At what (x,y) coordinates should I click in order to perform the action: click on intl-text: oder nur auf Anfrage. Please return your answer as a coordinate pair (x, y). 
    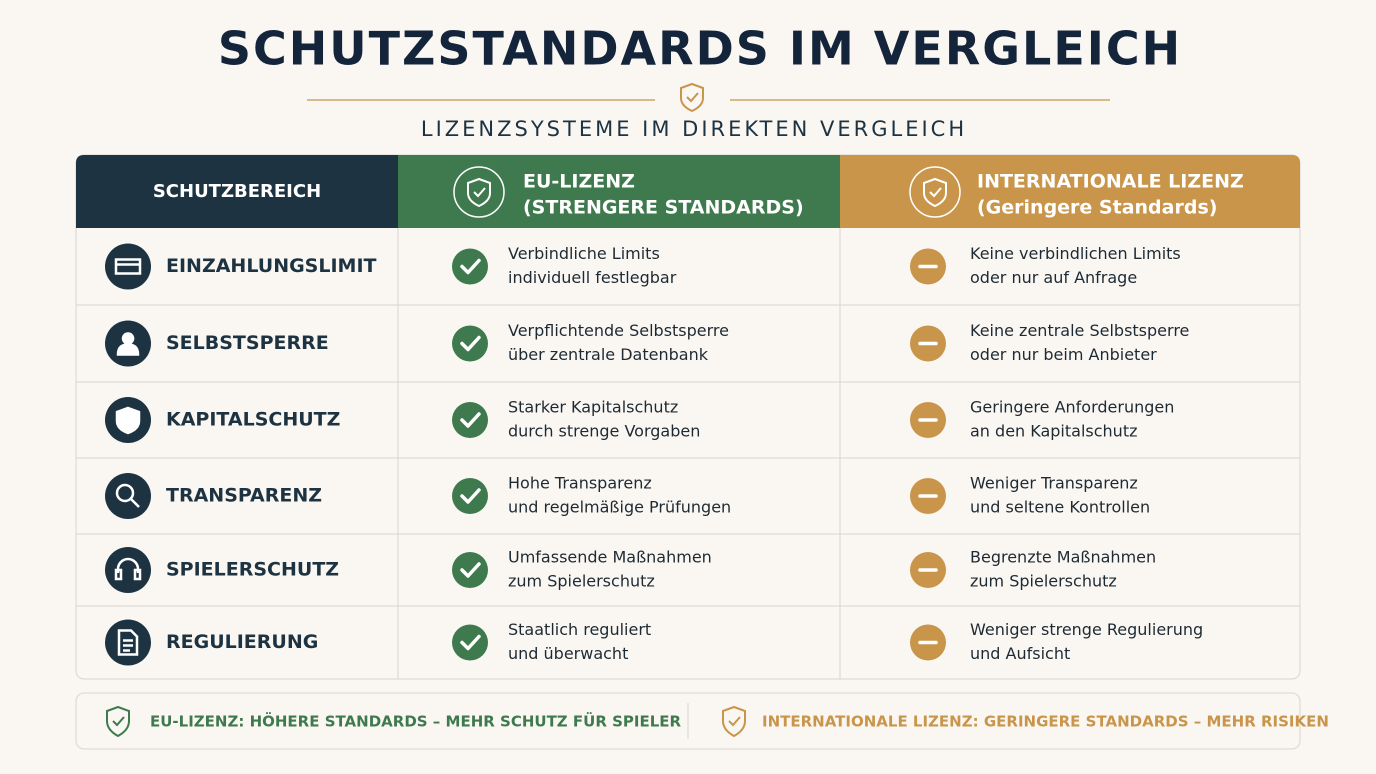
    Looking at the image, I should click on (1053, 277).